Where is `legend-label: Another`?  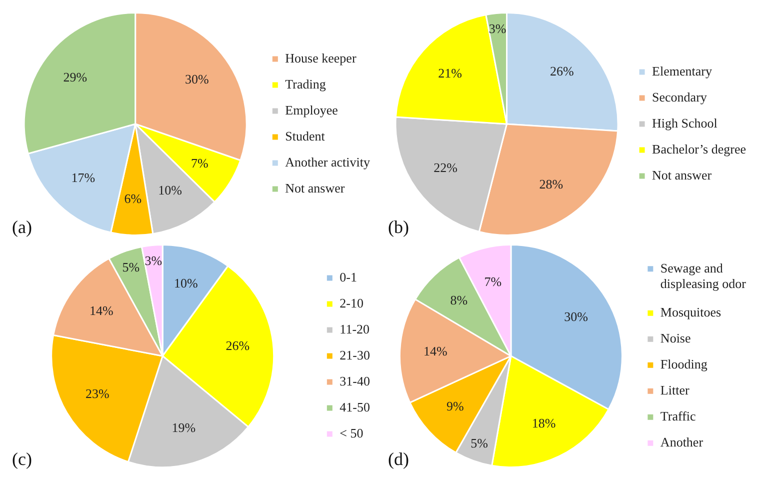 legend-label: Another is located at coordinates (682, 442).